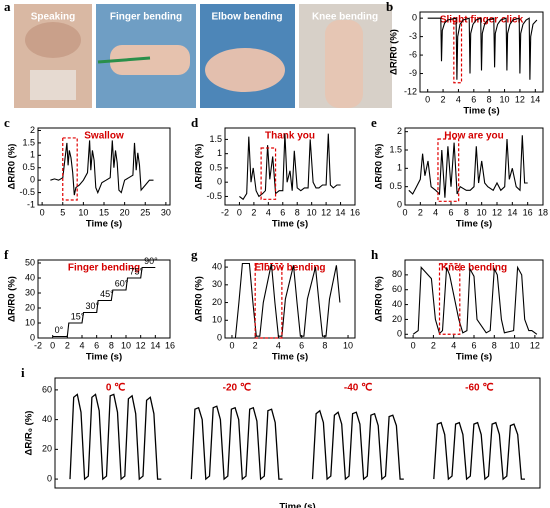 The width and height of the screenshot is (550, 508). What do you see at coordinates (543, 212) in the screenshot?
I see `x-tick-label: 18` at bounding box center [543, 212].